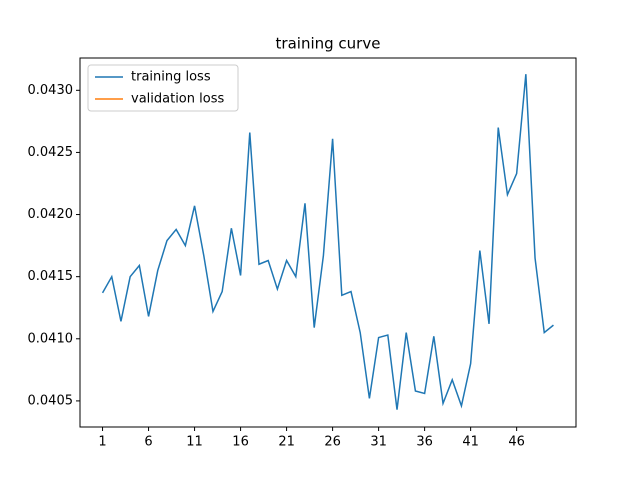 The image size is (640, 480). What do you see at coordinates (378, 442) in the screenshot?
I see `x-tick-label: 31` at bounding box center [378, 442].